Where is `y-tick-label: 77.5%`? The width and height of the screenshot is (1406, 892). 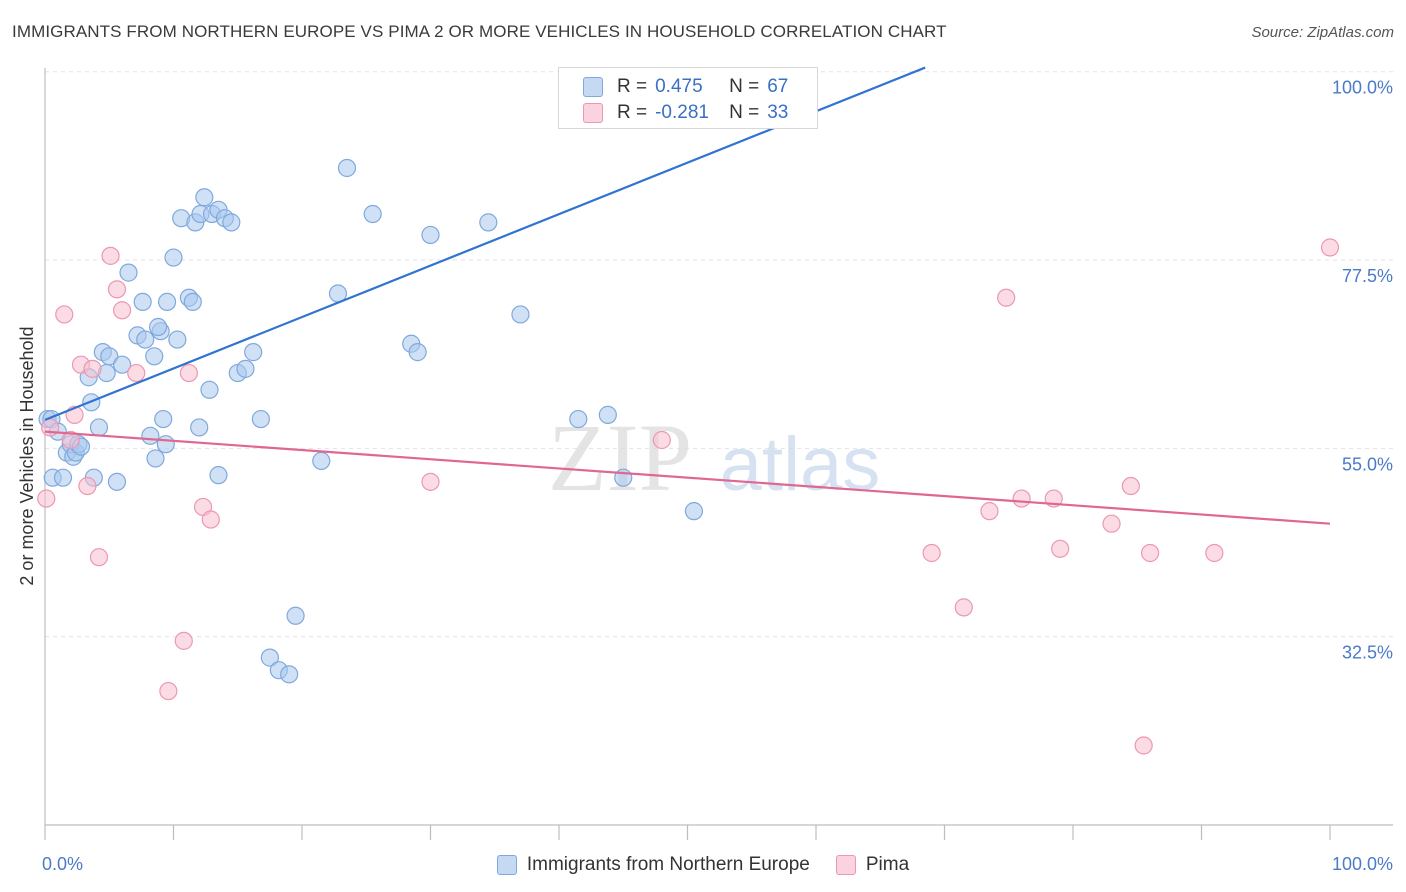
y-tick-label: 77.5% is located at coordinates (1367, 276).